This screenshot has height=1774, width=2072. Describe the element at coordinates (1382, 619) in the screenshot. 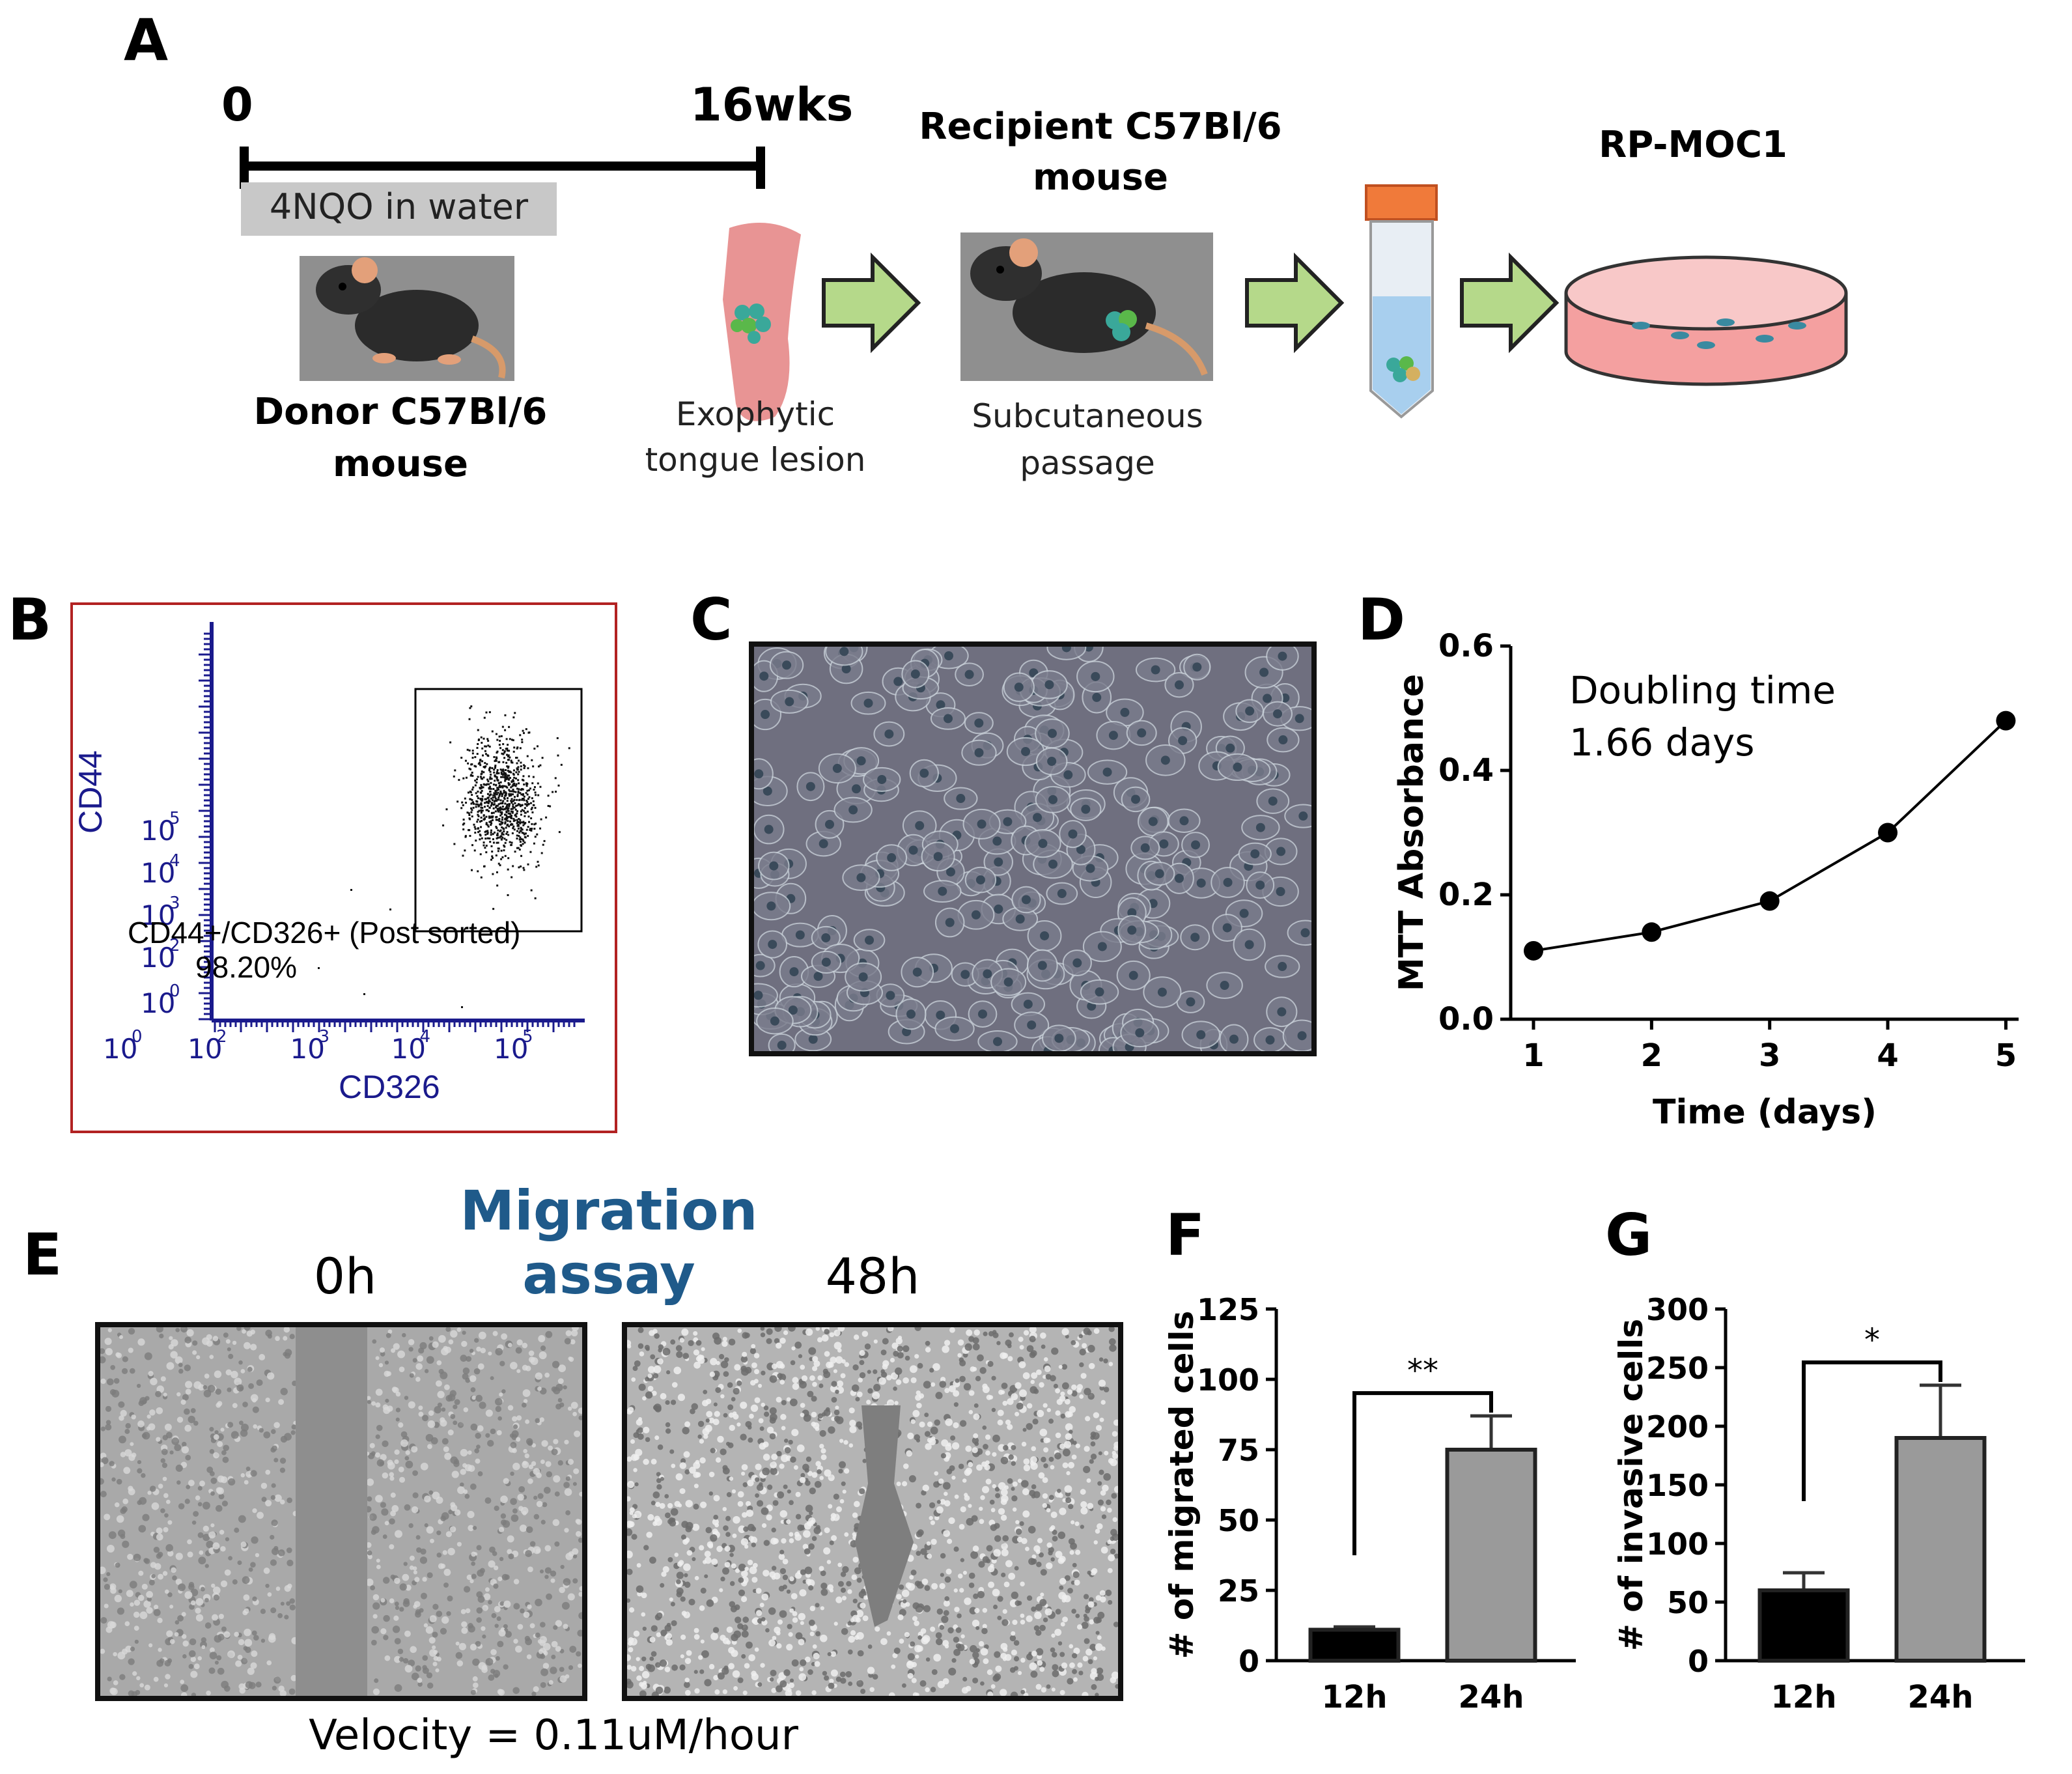

I see `panel-label-d: D` at that location.